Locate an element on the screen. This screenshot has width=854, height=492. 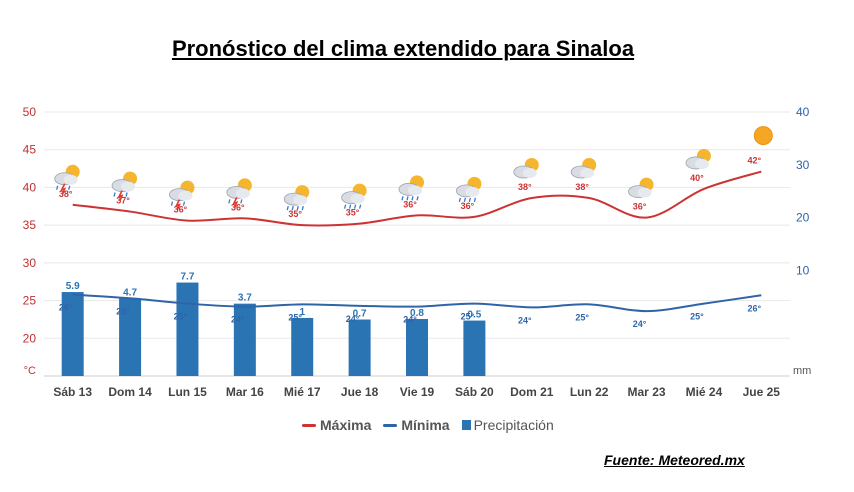
x-tick-label: Jue 18 is located at coordinates (360, 392).